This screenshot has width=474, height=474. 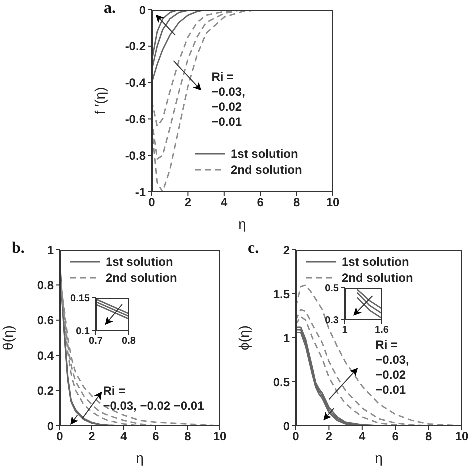 I want to click on y-tick-label: 2, so click(x=286, y=250).